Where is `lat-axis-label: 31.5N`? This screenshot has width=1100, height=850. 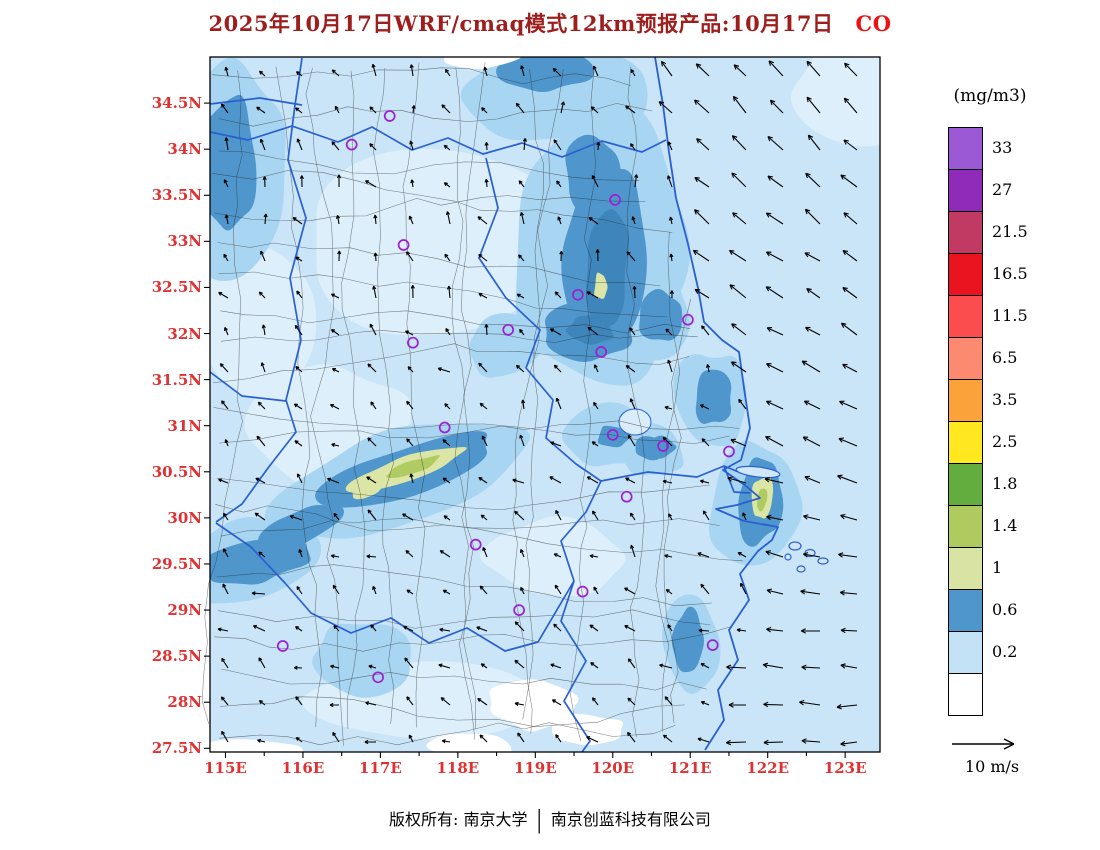
lat-axis-label: 31.5N is located at coordinates (176, 379).